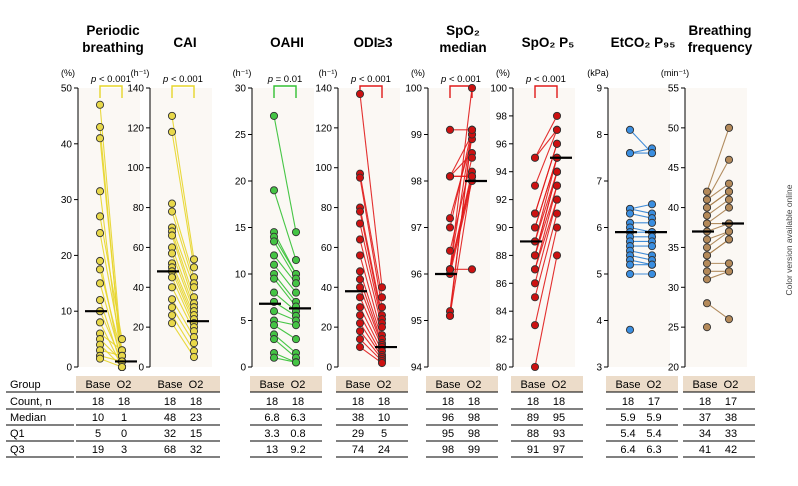  What do you see at coordinates (599, 89) in the screenshot?
I see `y-tick-label: 9` at bounding box center [599, 89].